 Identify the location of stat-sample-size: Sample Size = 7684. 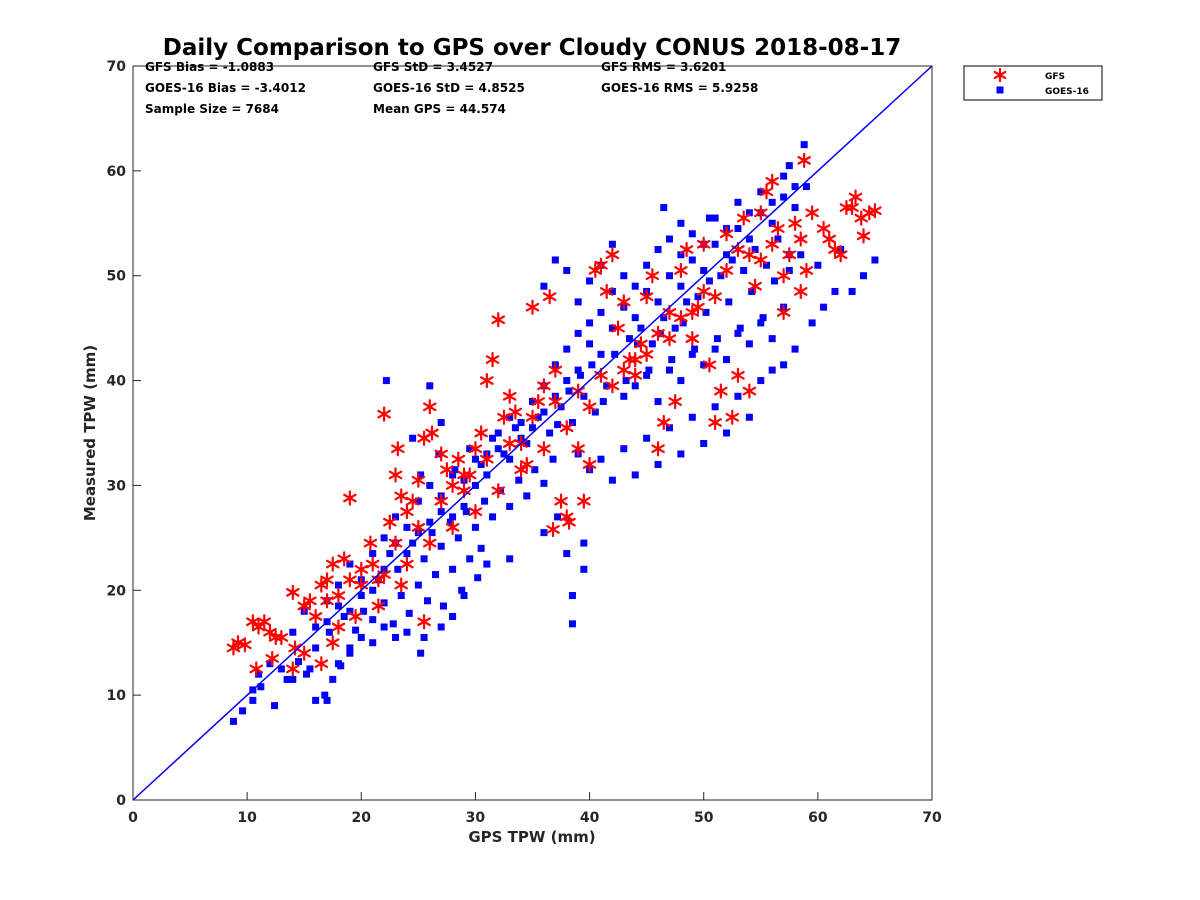
(212, 109).